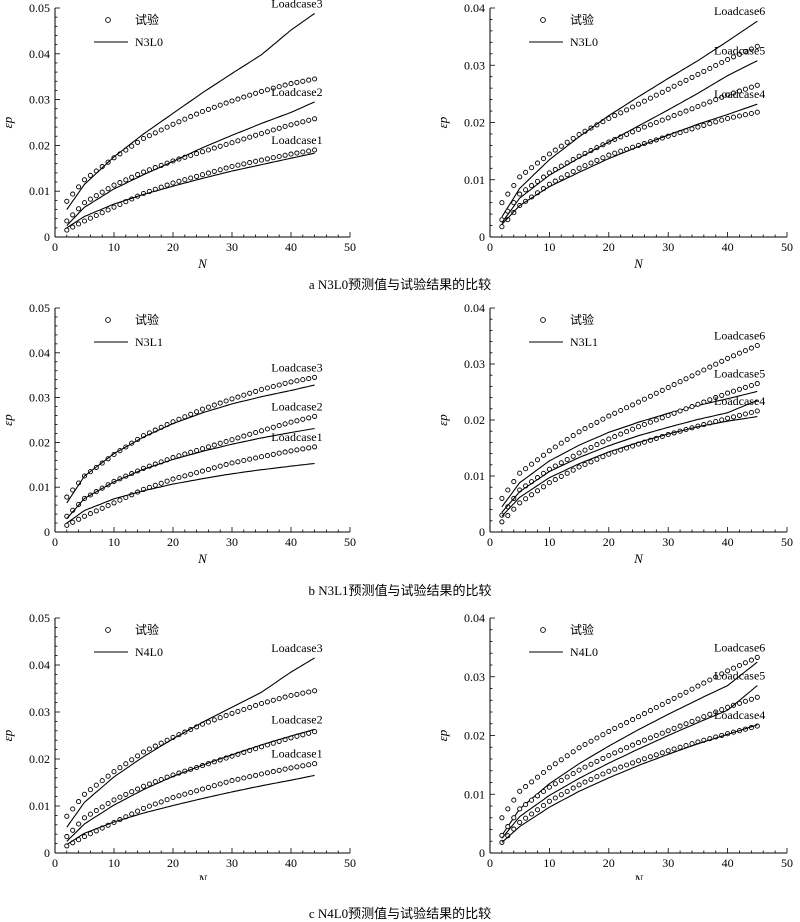 Image resolution: width=800 pixels, height=922 pixels. What do you see at coordinates (400, 913) in the screenshot?
I see `caption-c: c N4L0预测值与试验结果的比较` at bounding box center [400, 913].